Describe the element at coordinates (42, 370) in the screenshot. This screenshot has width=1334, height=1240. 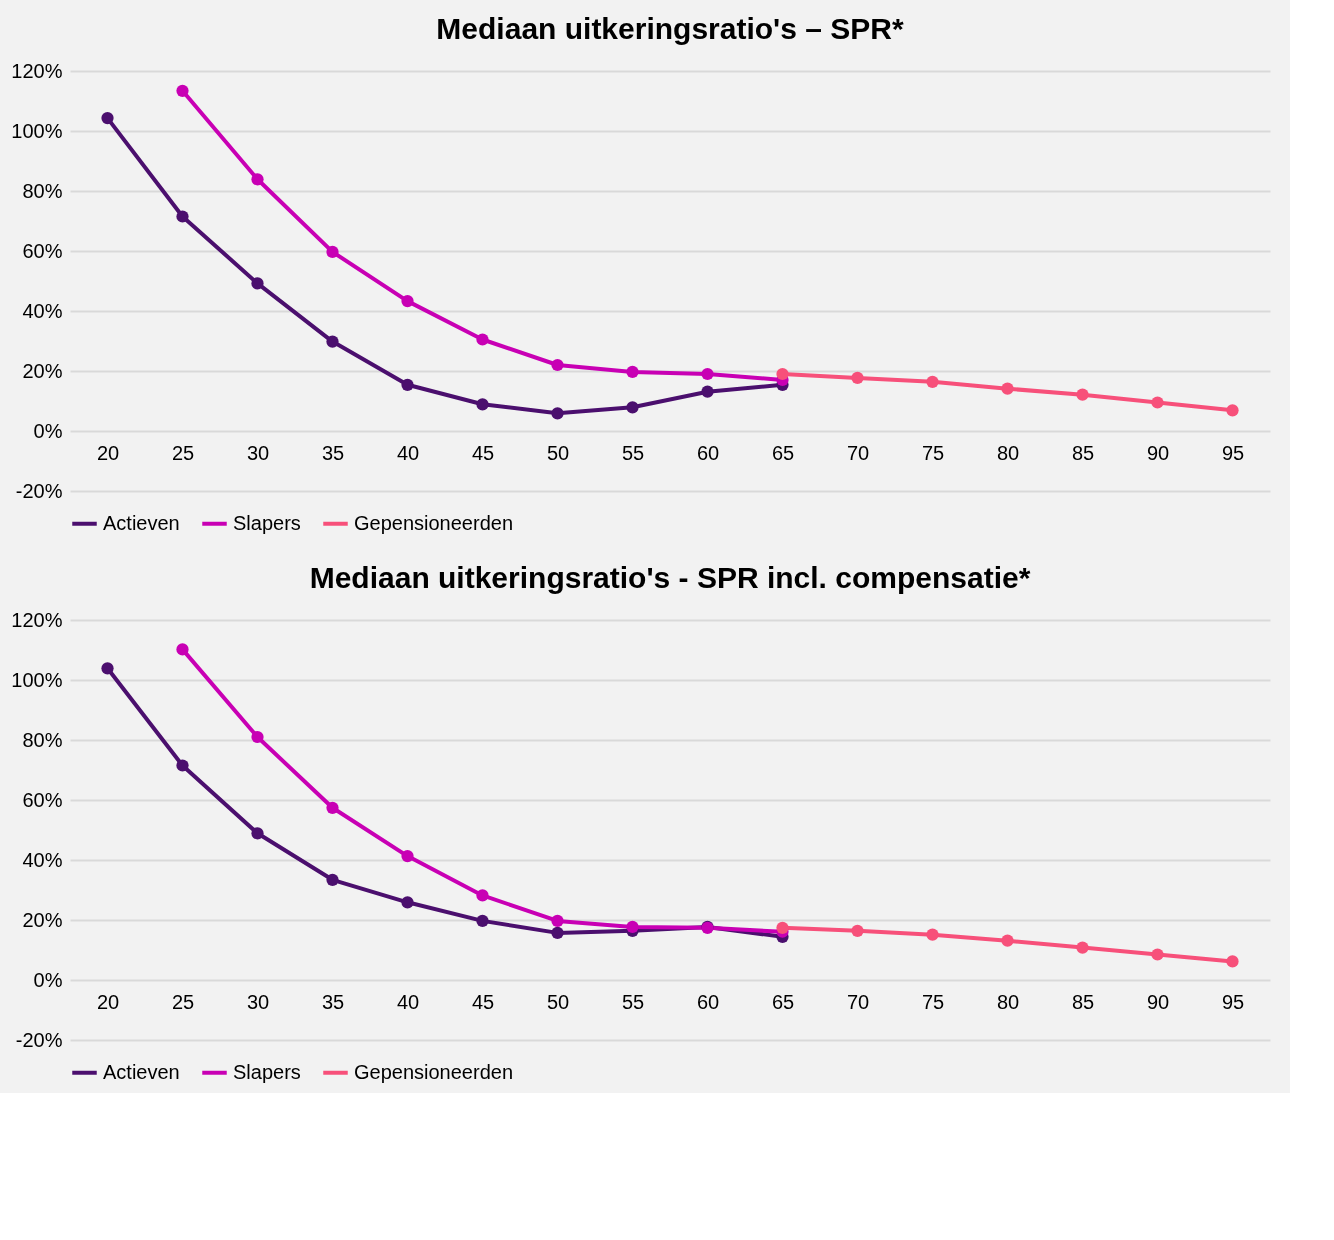
I see `y-tick-label: 20%` at that location.